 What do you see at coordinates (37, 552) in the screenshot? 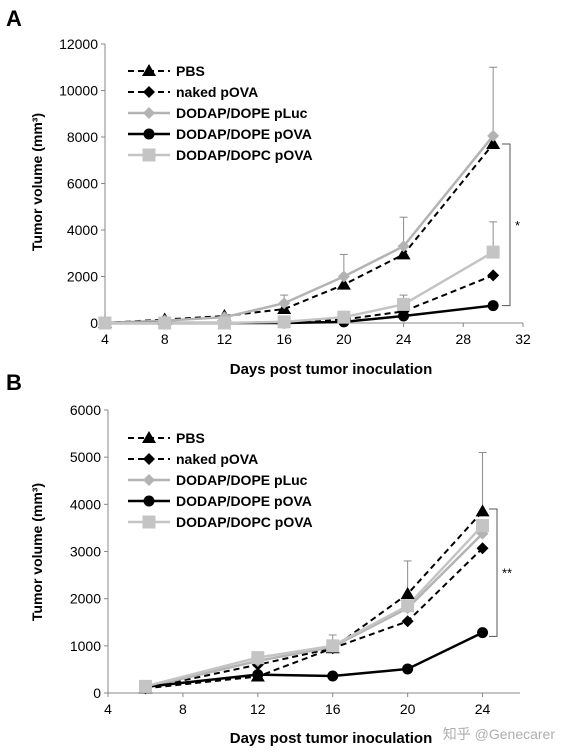
I see `panel-b-ylabel: Tumor volume (mm³)` at bounding box center [37, 552].